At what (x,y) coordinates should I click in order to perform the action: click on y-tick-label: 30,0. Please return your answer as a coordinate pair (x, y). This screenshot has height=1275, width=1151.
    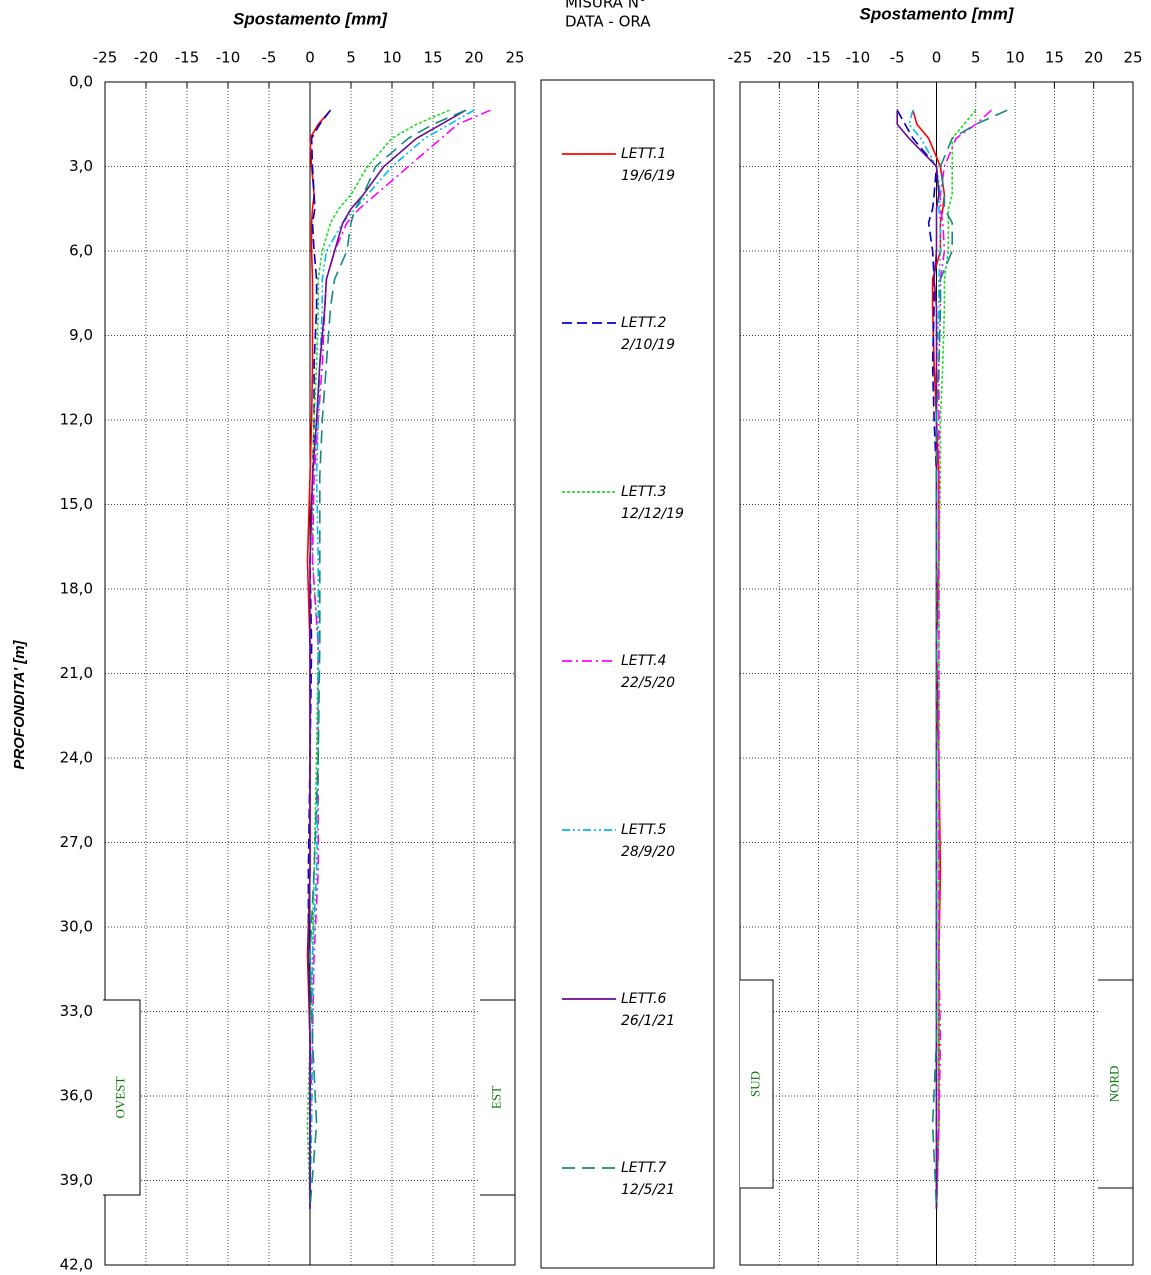
    Looking at the image, I should click on (76, 927).